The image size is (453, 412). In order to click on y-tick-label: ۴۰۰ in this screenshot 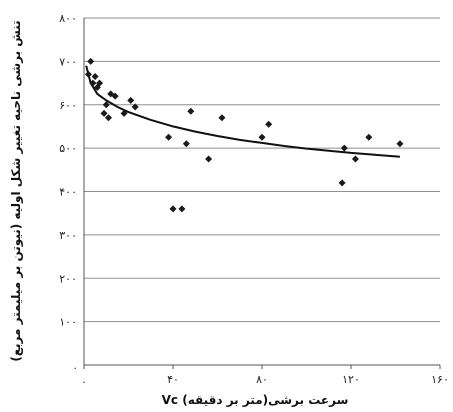, I will do `click(68, 192)`.